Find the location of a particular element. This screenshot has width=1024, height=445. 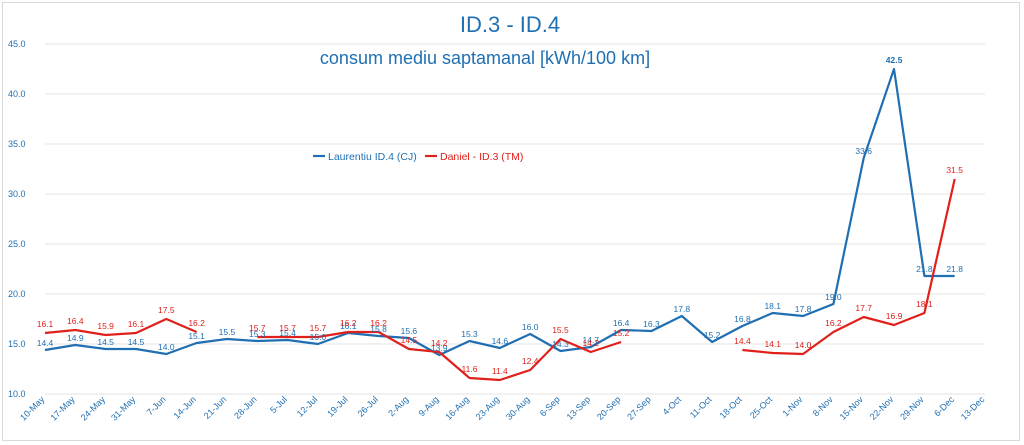

x-tick-label: 4-Oct is located at coordinates (672, 405).